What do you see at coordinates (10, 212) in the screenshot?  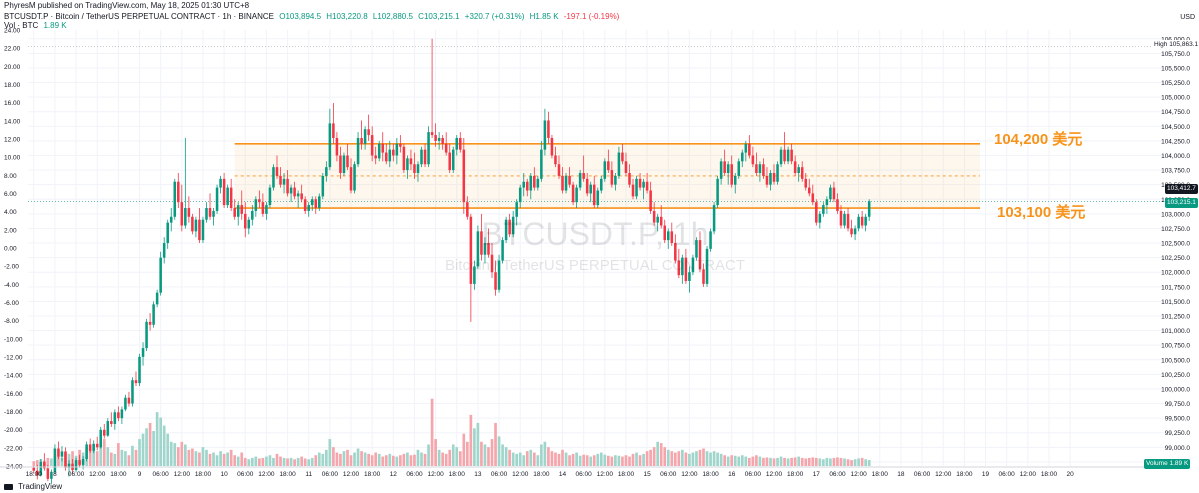 I see `left-tick-label: 4.00` at bounding box center [10, 212].